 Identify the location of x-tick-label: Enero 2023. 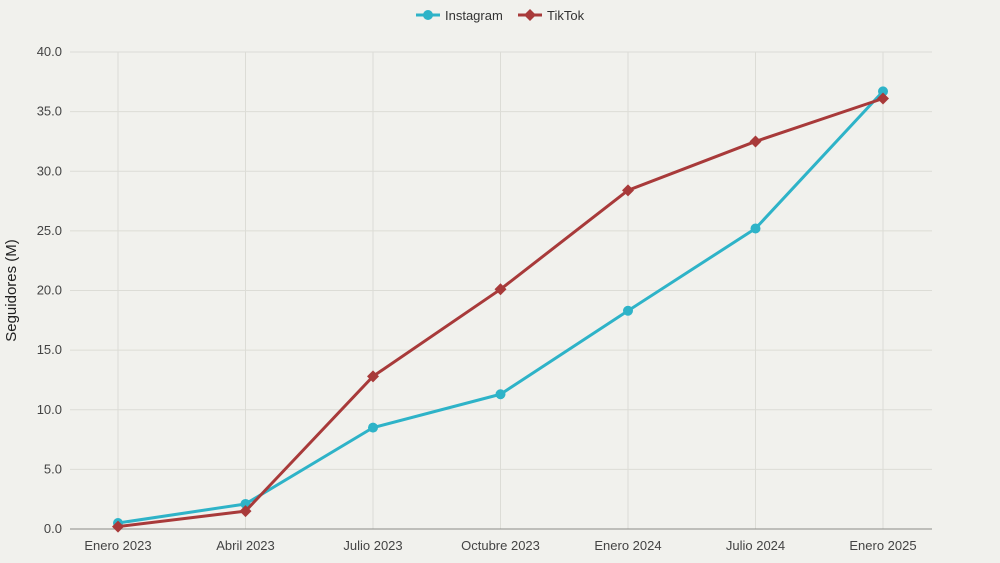
(117, 545).